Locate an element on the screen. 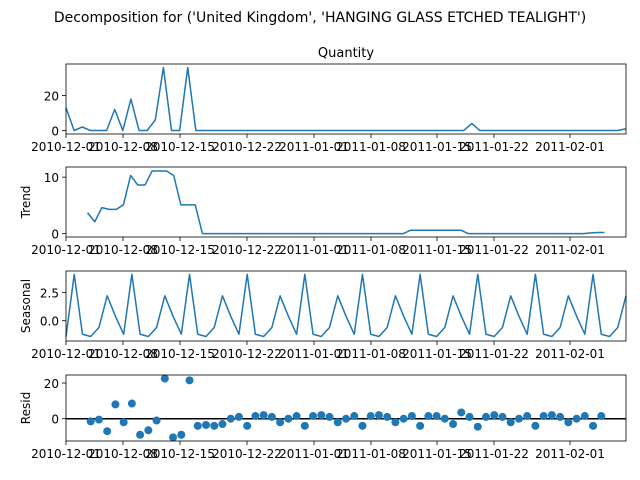 The image size is (640, 480). panel-title: Quantity is located at coordinates (346, 53).